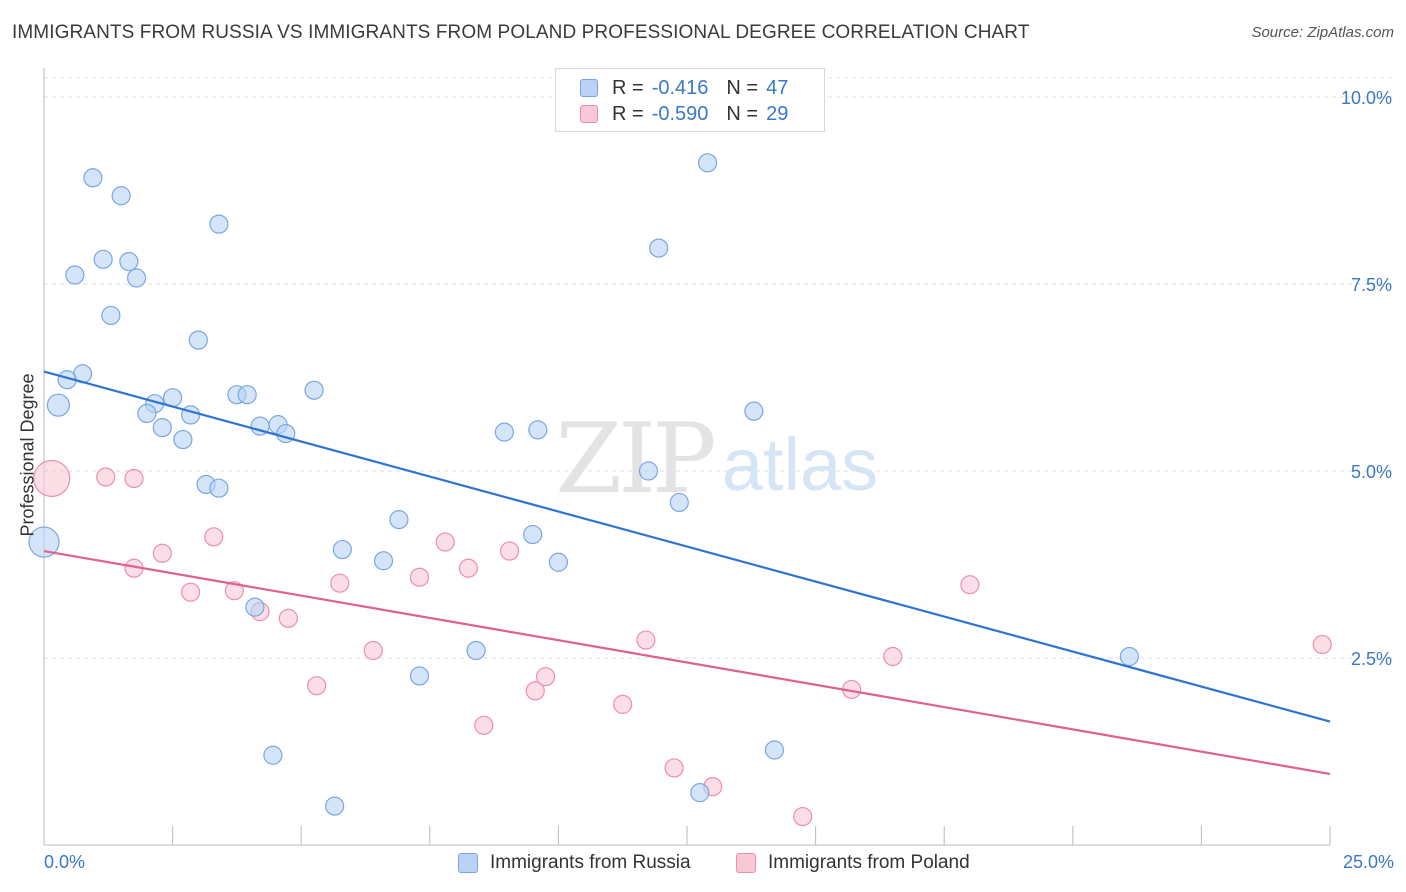 This screenshot has width=1406, height=892. I want to click on y-tick-label: 5.0%, so click(1371, 472).